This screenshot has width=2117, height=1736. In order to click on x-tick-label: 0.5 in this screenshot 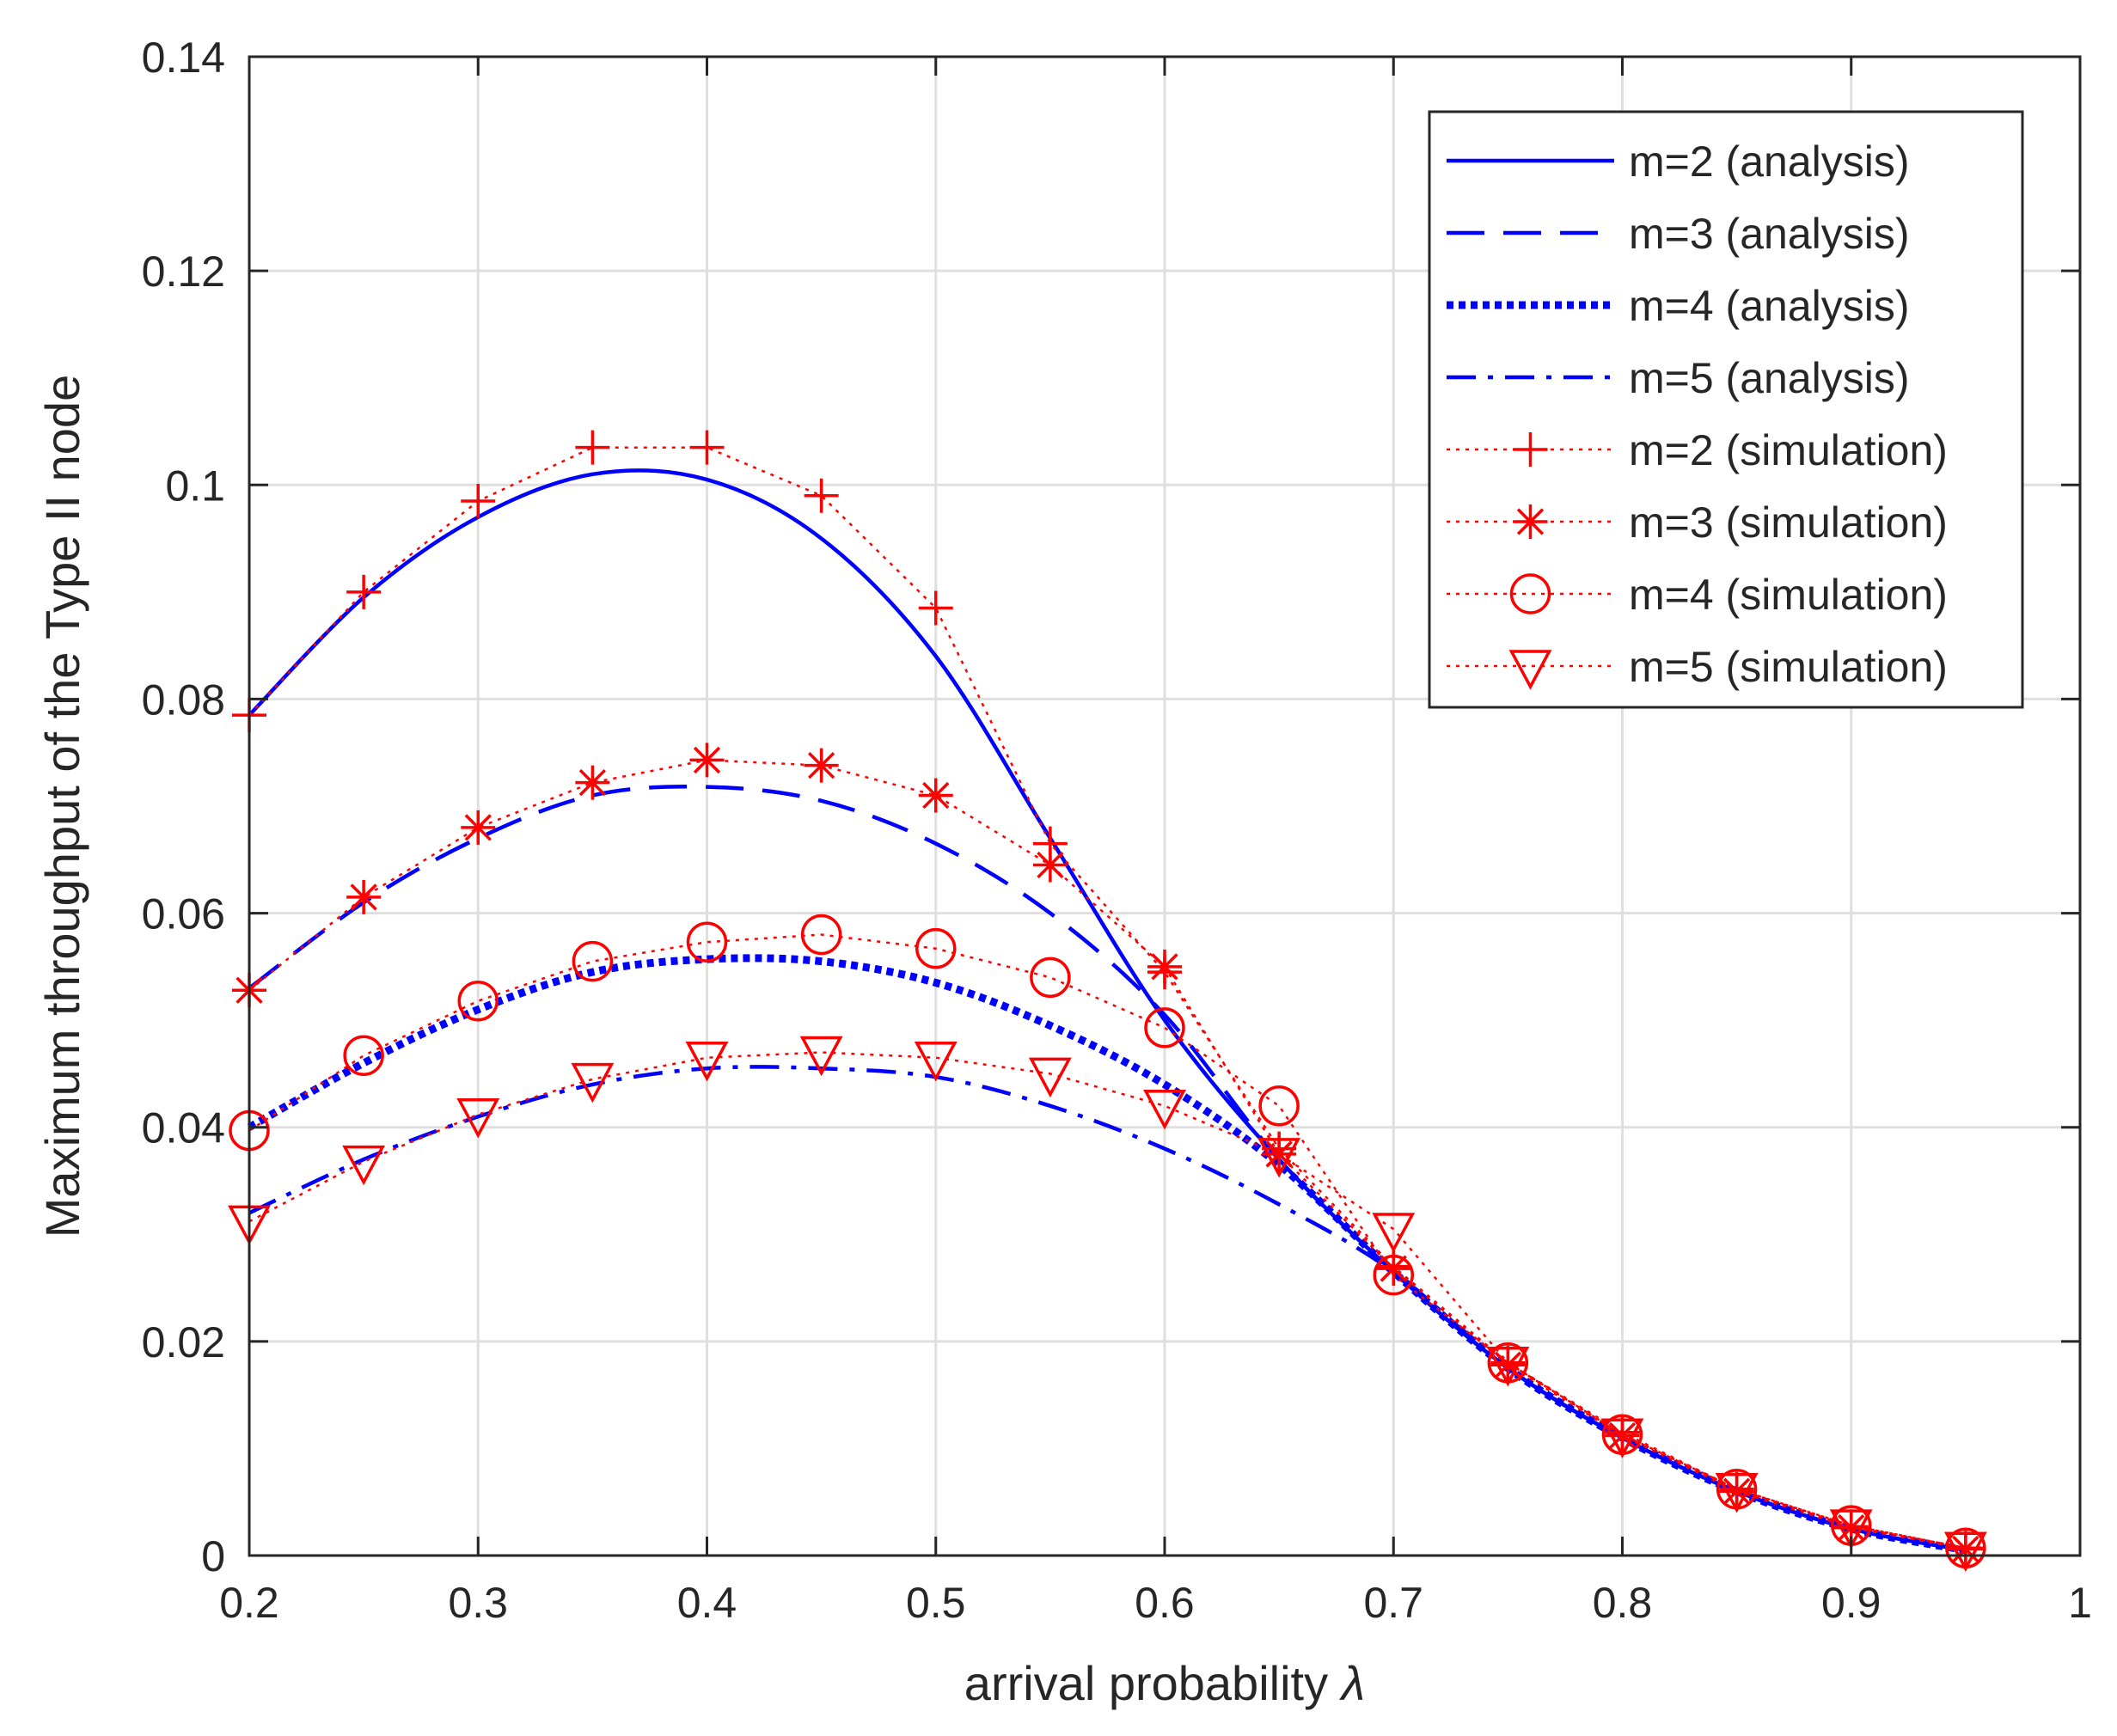, I will do `click(936, 1603)`.